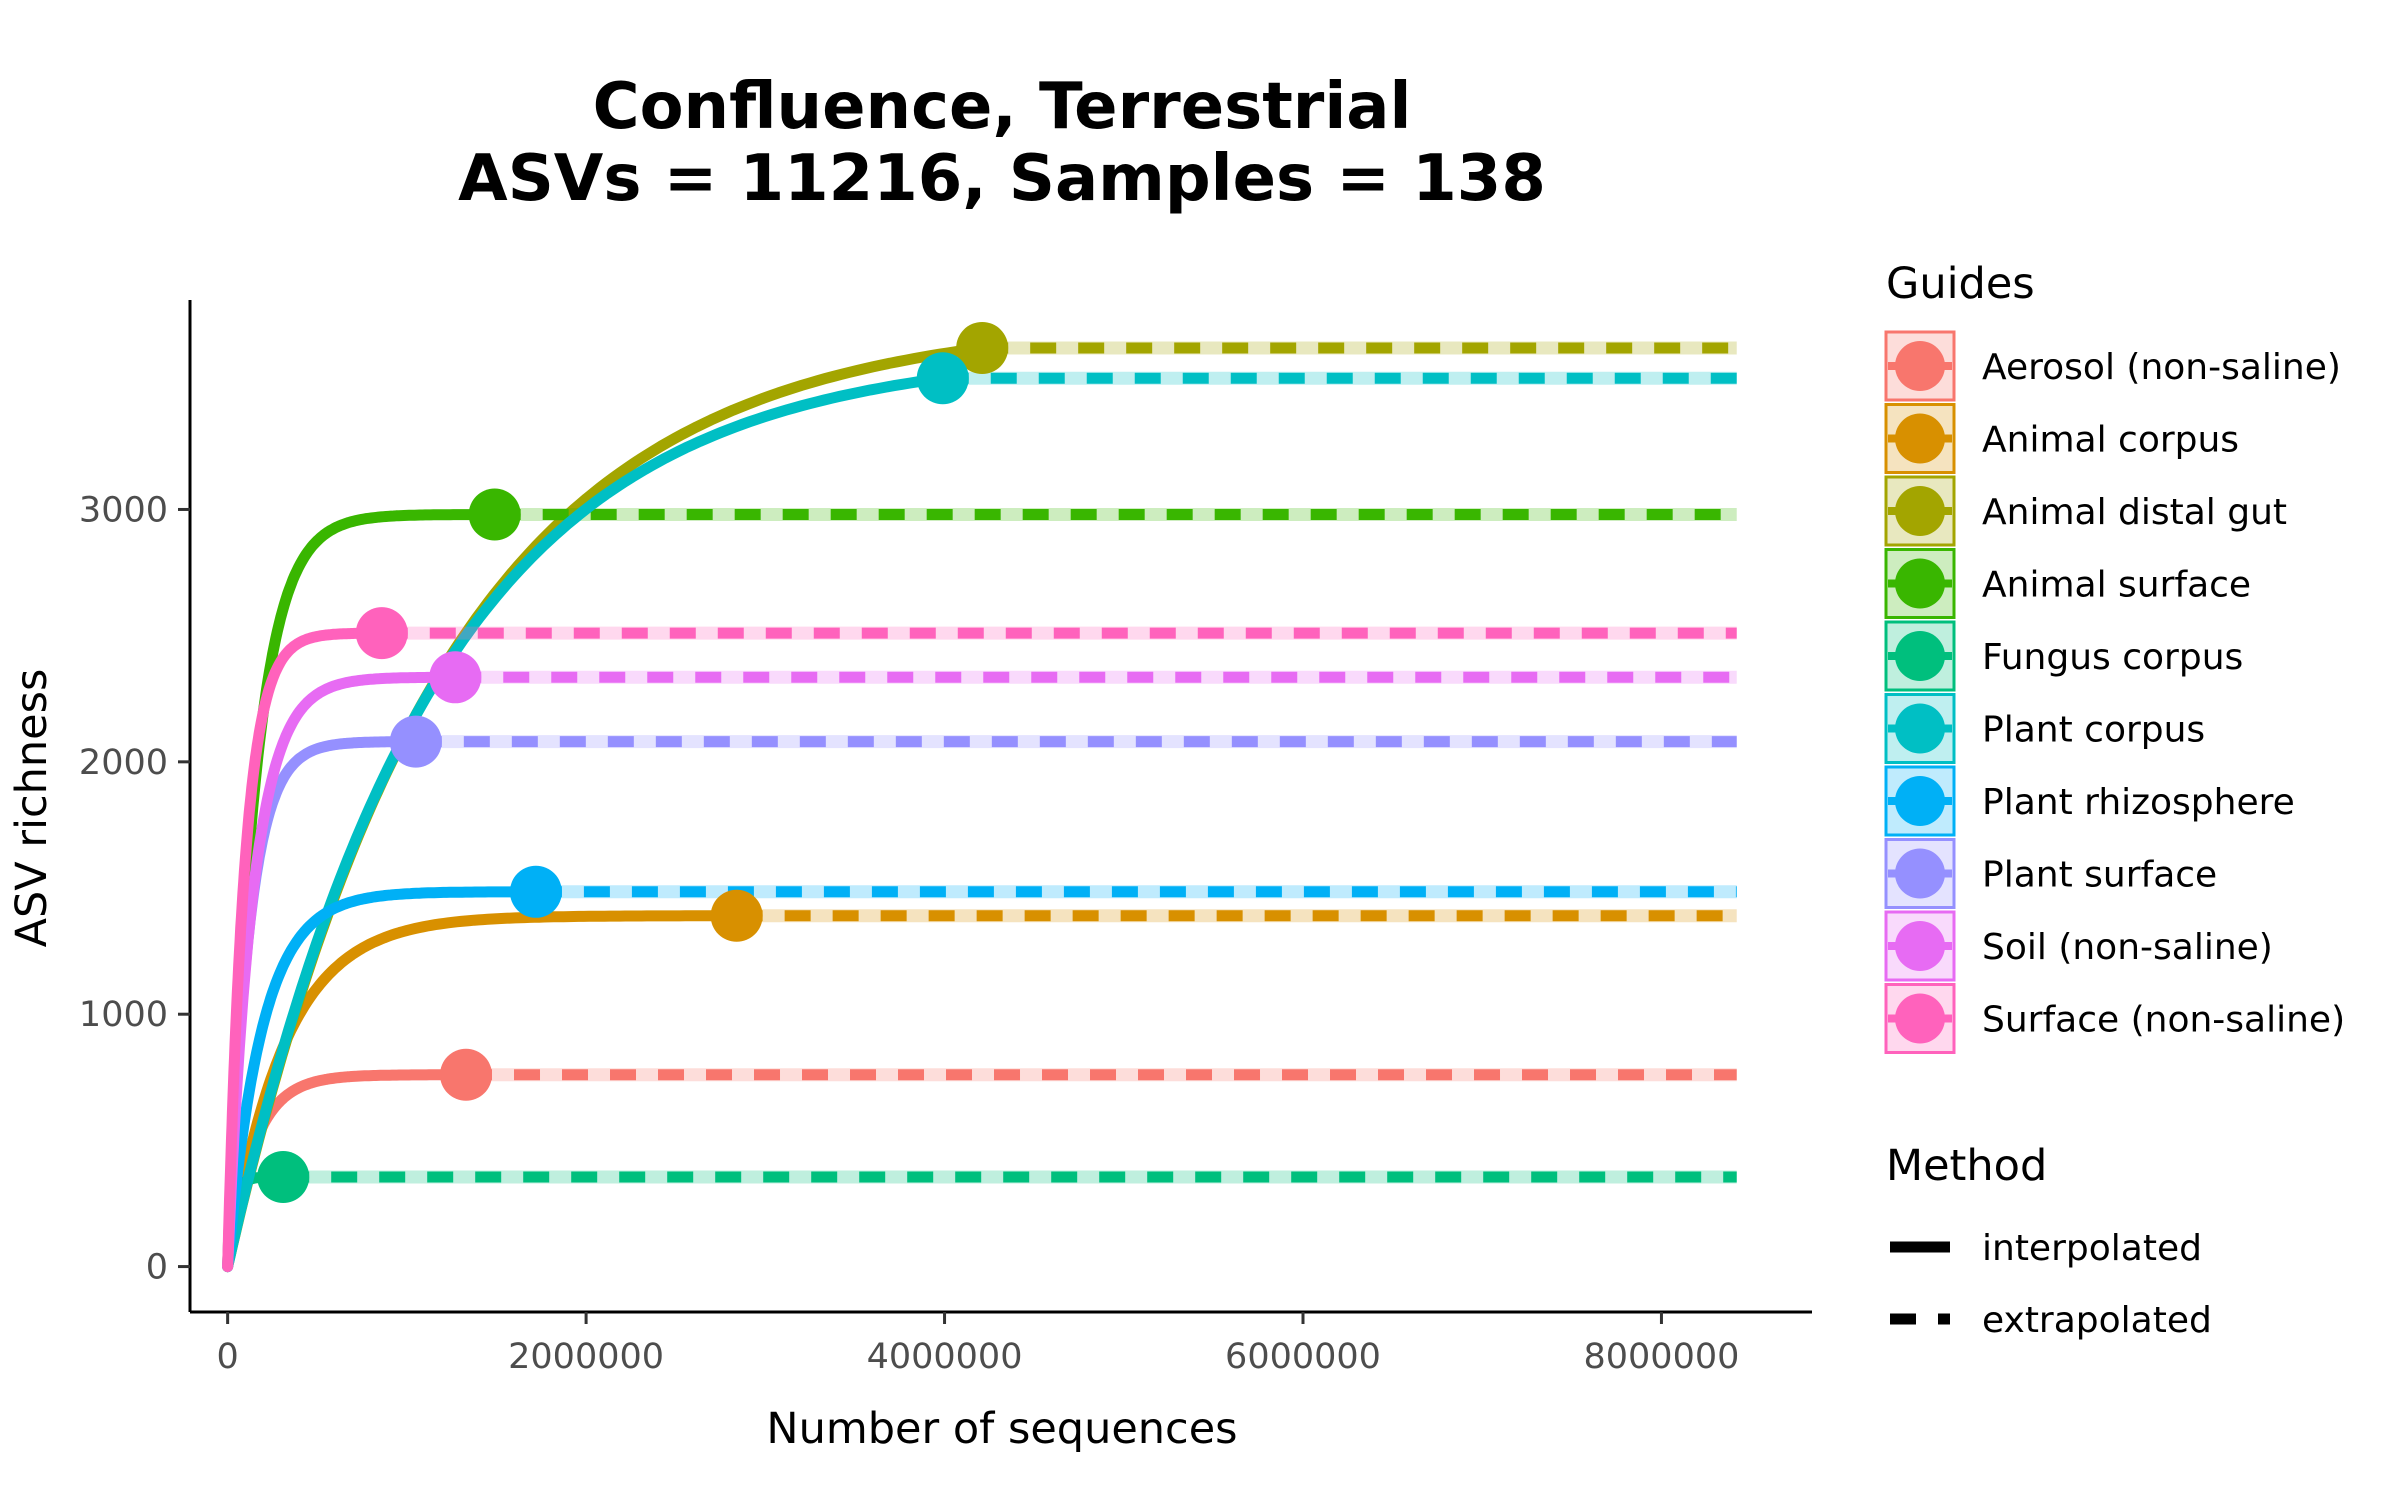  I want to click on legend-item-surface-non-saline: Surface (non-saline), so click(2114, 1018).